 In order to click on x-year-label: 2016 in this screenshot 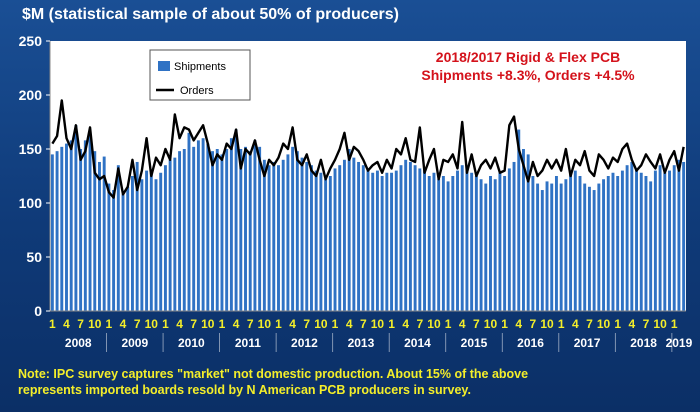, I will do `click(530, 343)`.